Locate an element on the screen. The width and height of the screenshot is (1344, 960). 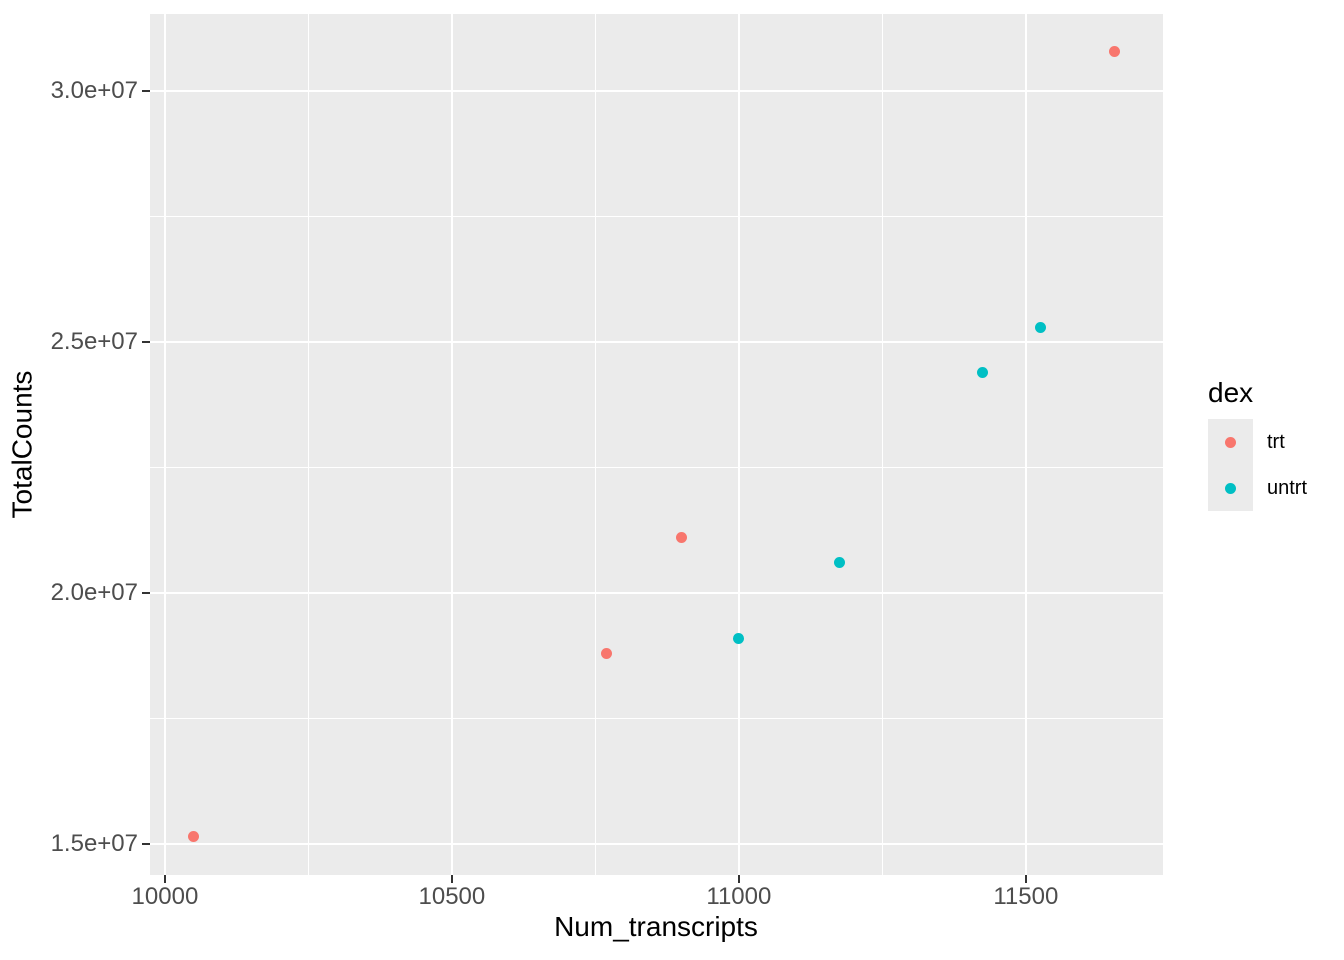
legend-dot-trt is located at coordinates (1230, 442).